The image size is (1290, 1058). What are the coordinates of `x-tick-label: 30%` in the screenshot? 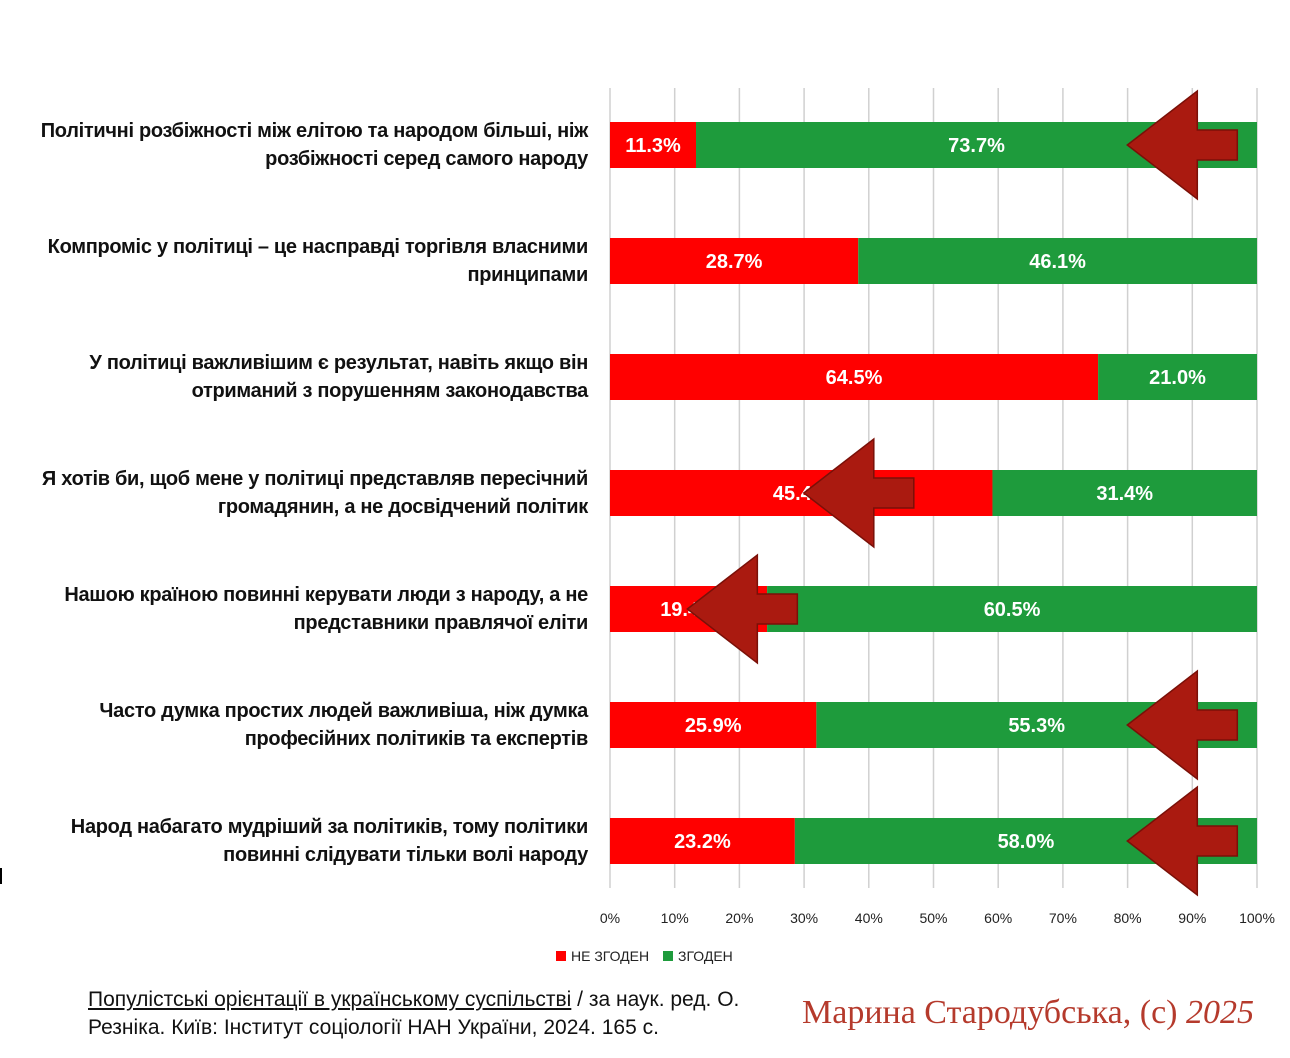 It's located at (804, 918).